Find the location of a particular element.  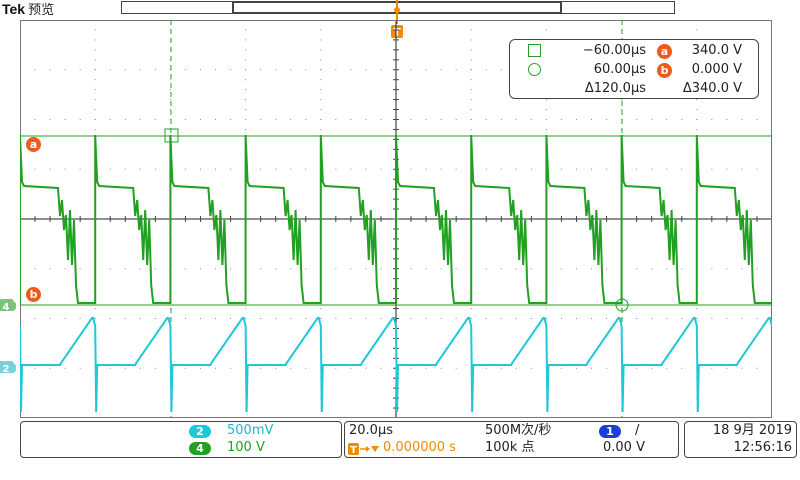

trigger-delay-icon: T is located at coordinates (363, 449).